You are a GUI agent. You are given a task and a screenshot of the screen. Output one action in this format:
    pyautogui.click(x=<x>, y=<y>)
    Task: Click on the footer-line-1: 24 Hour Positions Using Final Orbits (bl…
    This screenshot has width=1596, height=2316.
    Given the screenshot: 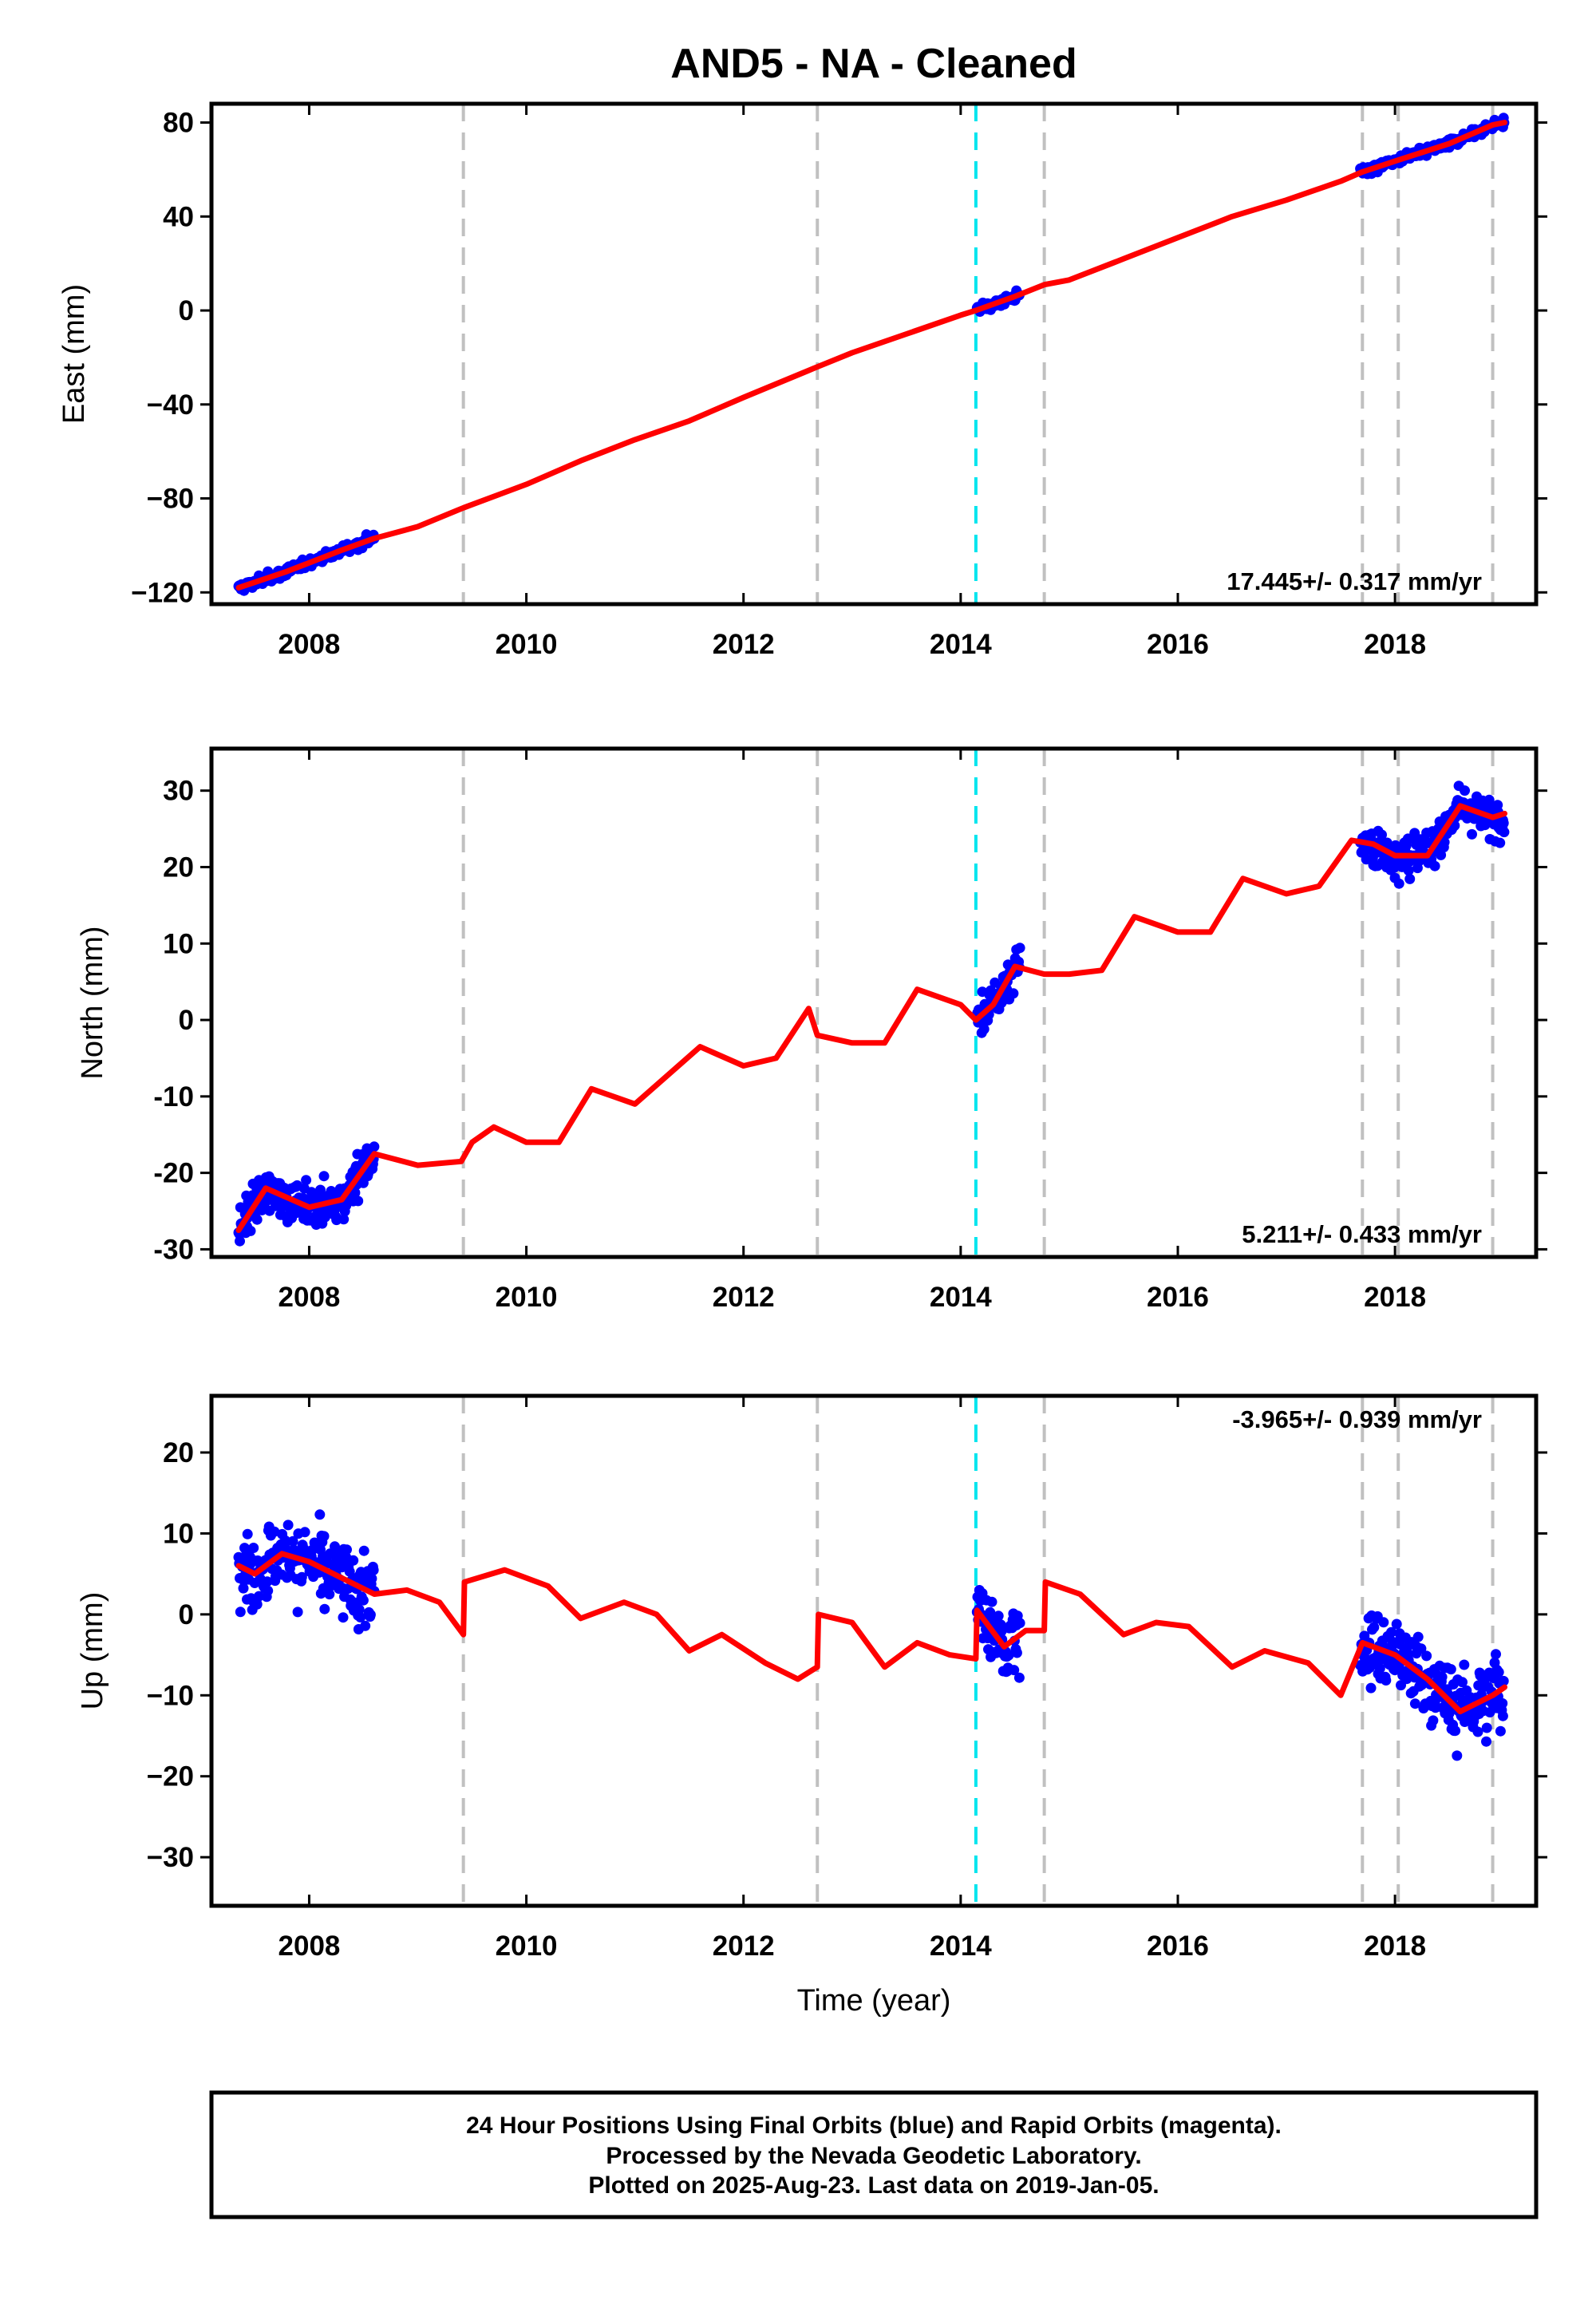 What is the action you would take?
    pyautogui.click(x=874, y=2125)
    